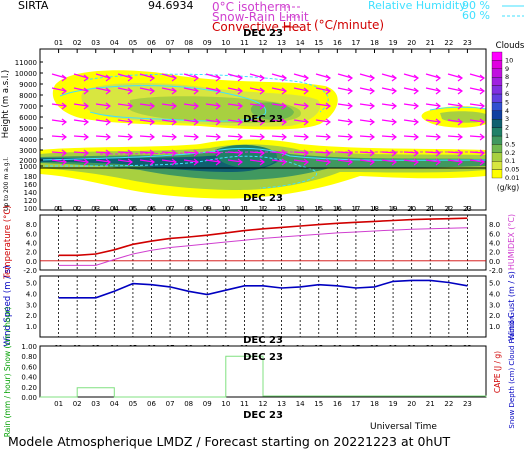 Image resolution: width=528 pixels, height=450 pixels. Describe the element at coordinates (225, 209) in the screenshot. I see `temp-top-hour-10: 10` at that location.